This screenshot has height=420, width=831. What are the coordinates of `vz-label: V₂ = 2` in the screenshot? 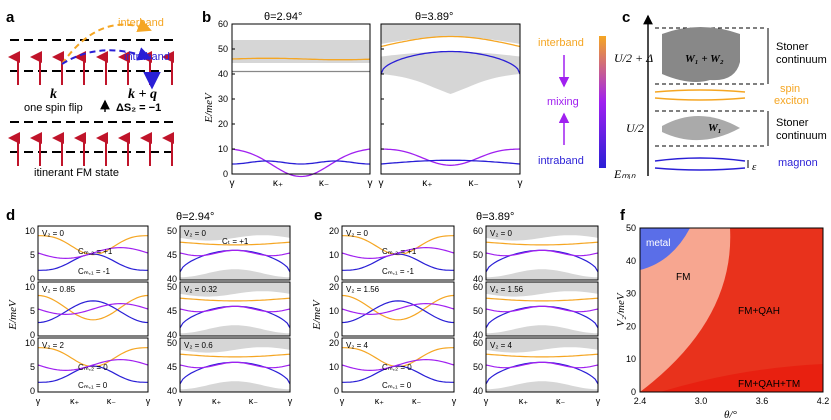 It's located at (53, 345).